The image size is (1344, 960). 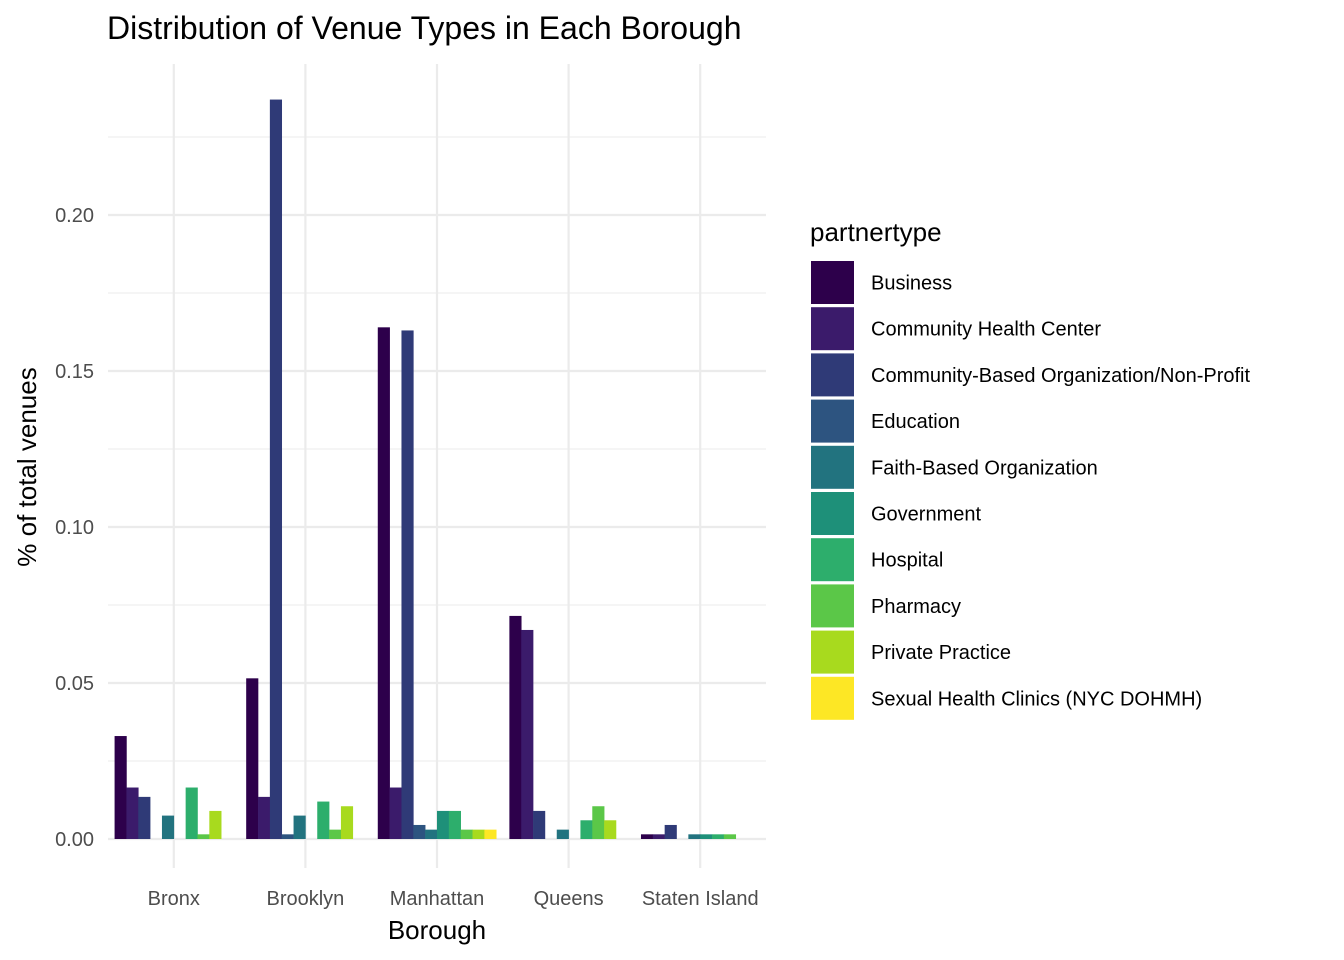 What do you see at coordinates (915, 422) in the screenshot?
I see `legend-label: Education` at bounding box center [915, 422].